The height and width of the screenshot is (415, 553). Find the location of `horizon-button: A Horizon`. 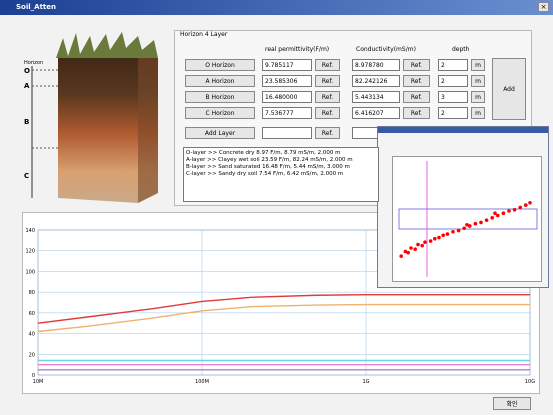

horizon-button: A Horizon is located at coordinates (220, 81).